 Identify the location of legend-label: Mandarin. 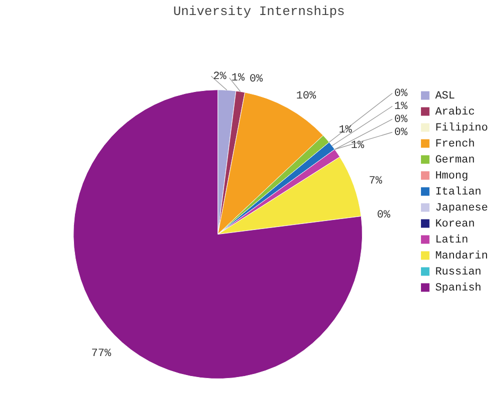
(461, 256).